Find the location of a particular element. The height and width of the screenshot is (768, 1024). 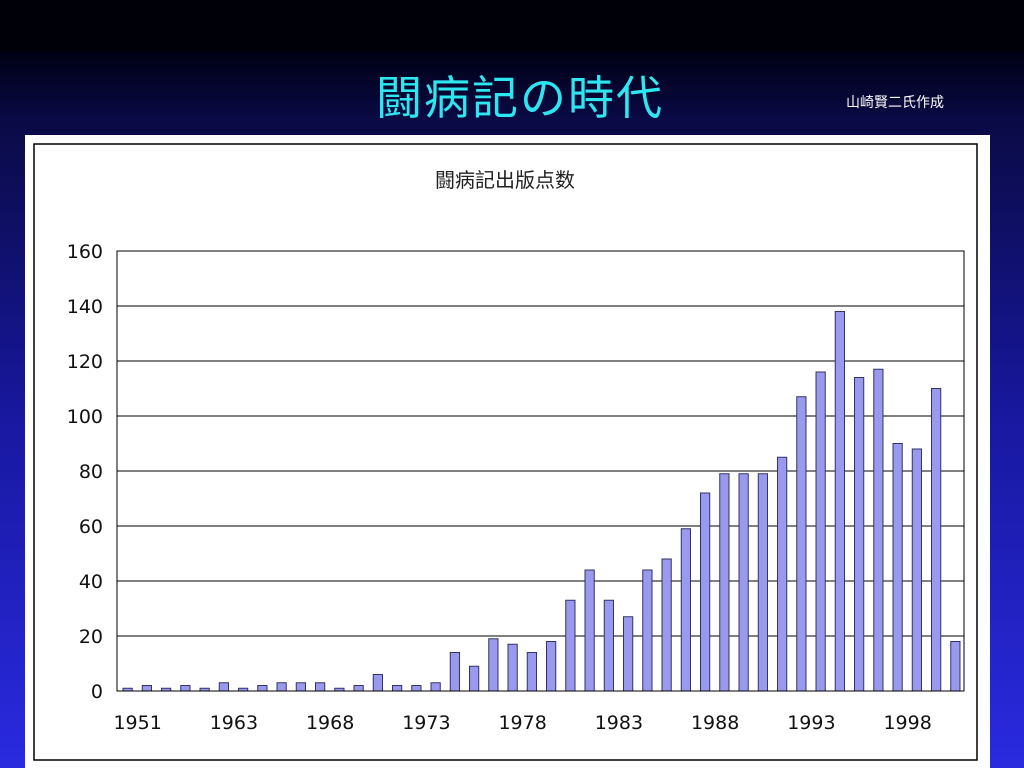

x-tick-label: 1993 is located at coordinates (811, 723).